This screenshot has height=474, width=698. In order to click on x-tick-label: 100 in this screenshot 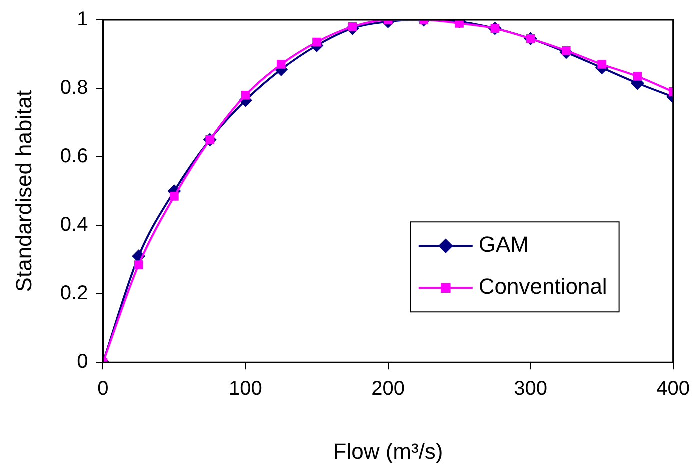, I will do `click(245, 389)`.